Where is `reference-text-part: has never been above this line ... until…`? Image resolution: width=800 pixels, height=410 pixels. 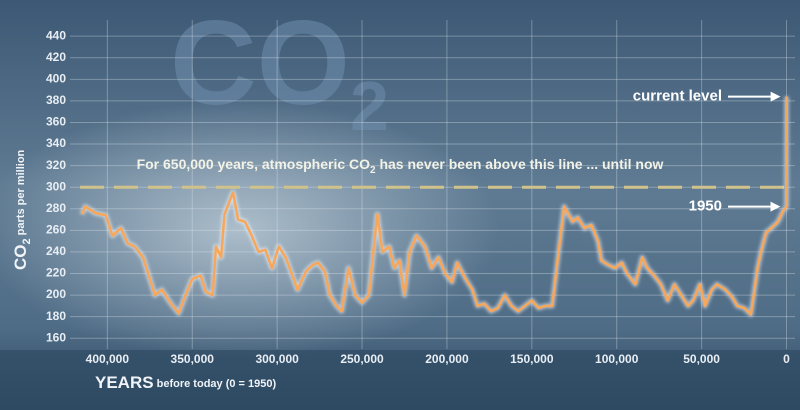
reference-text-part: has never been above this line ... until… is located at coordinates (520, 164).